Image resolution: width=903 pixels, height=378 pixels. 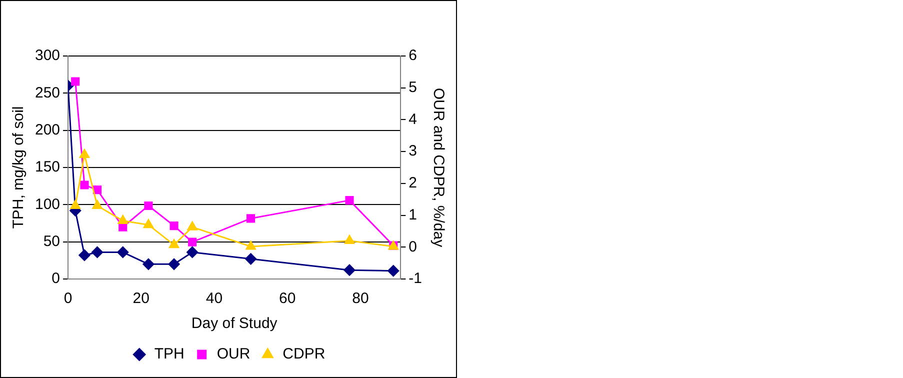 What do you see at coordinates (19, 167) in the screenshot?
I see `y-axis-title: TPH, mg/kg of soil` at bounding box center [19, 167].